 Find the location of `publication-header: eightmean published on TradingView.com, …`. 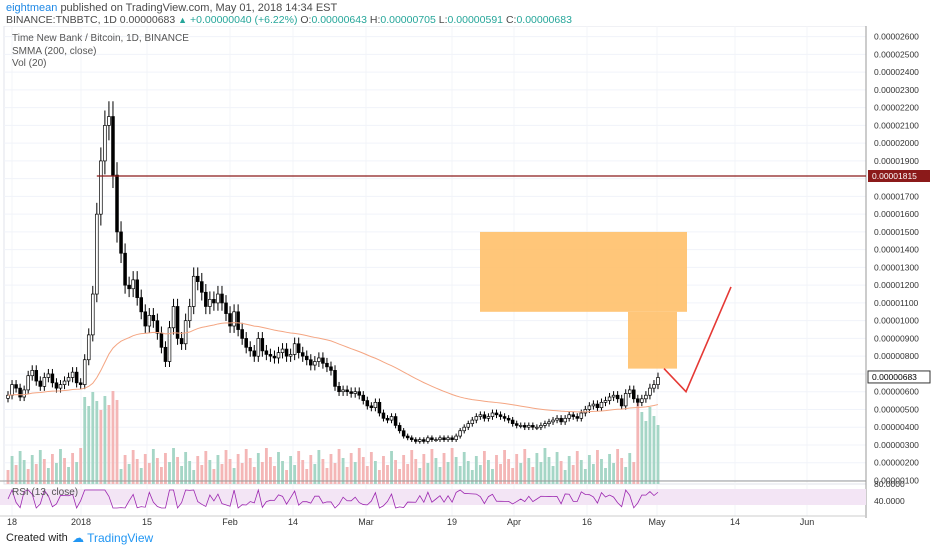

publication-header: eightmean published on TradingView.com, … is located at coordinates (466, 13).